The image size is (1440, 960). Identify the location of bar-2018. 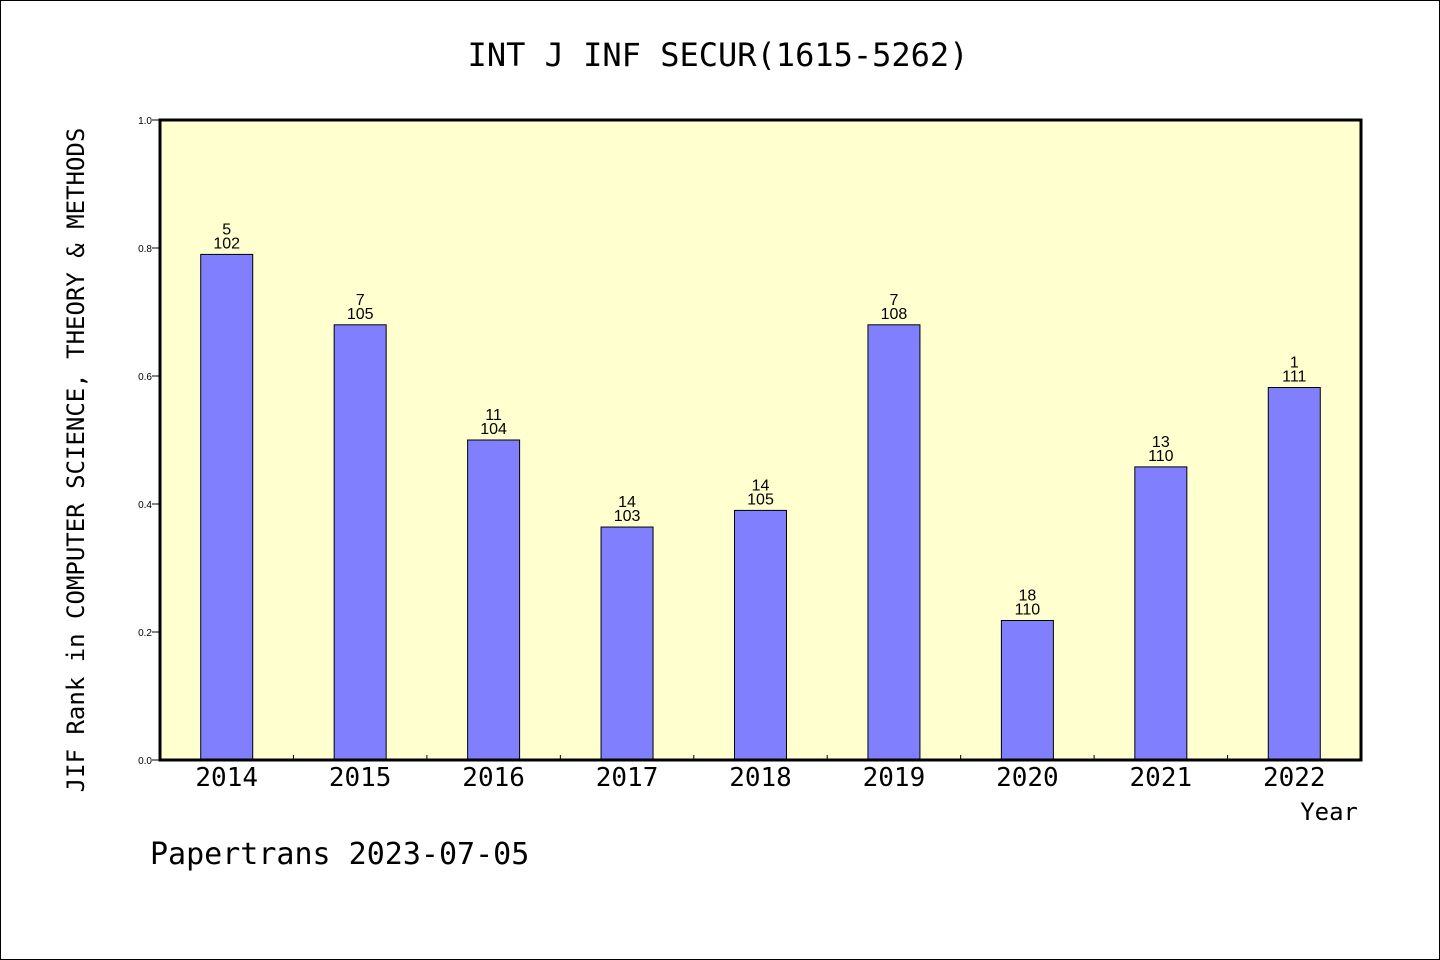
(760, 635).